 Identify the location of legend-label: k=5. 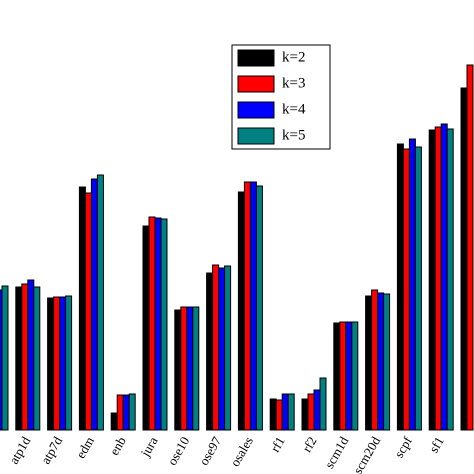
(293, 135).